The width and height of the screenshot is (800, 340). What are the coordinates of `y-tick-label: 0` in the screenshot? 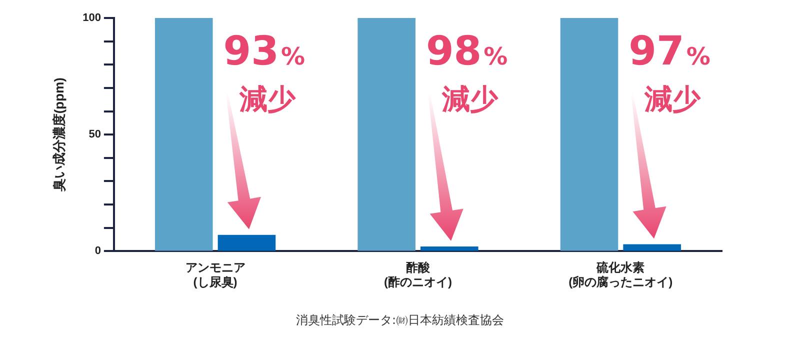 It's located at (97, 251).